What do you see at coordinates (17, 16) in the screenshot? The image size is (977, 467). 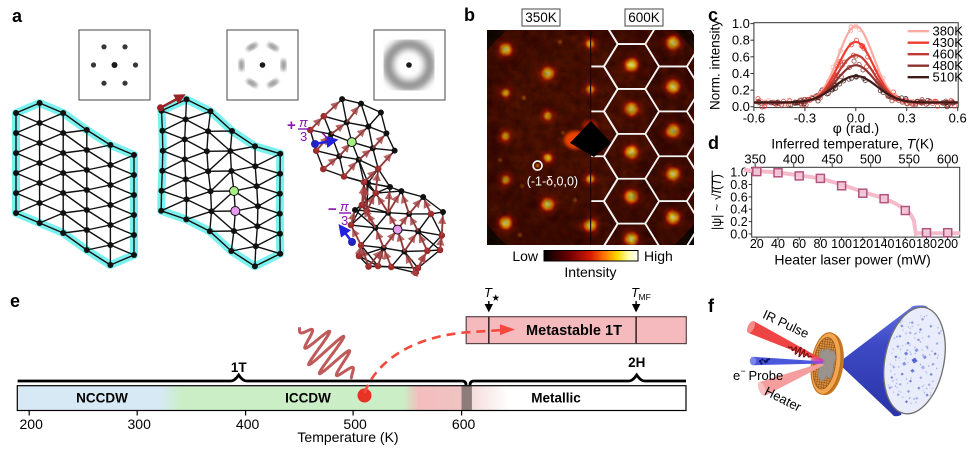 I see `svg-text: a` at bounding box center [17, 16].